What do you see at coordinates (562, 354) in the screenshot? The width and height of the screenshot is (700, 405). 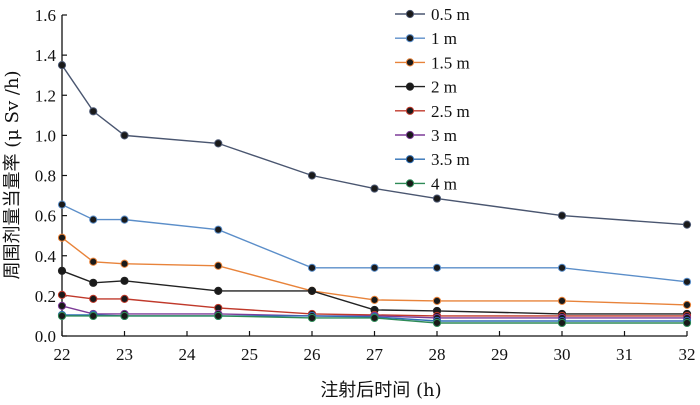 I see `x-tick-label: 30` at bounding box center [562, 354].